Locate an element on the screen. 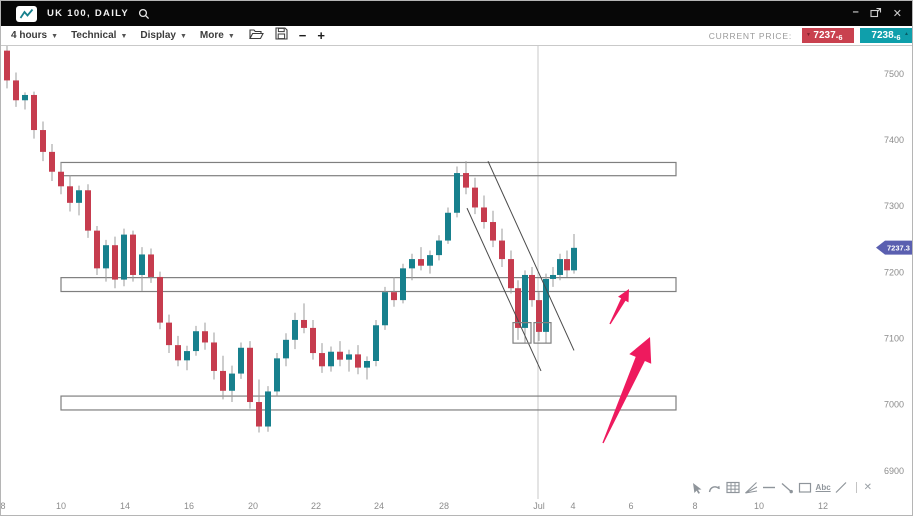  svg-text: 7000 is located at coordinates (894, 405).